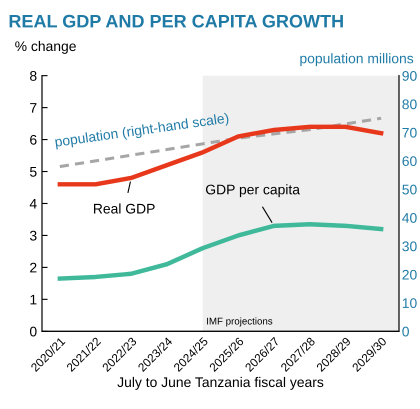 This screenshot has width=420, height=409. What do you see at coordinates (239, 321) in the screenshot?
I see `band-label: IMF projections` at bounding box center [239, 321].